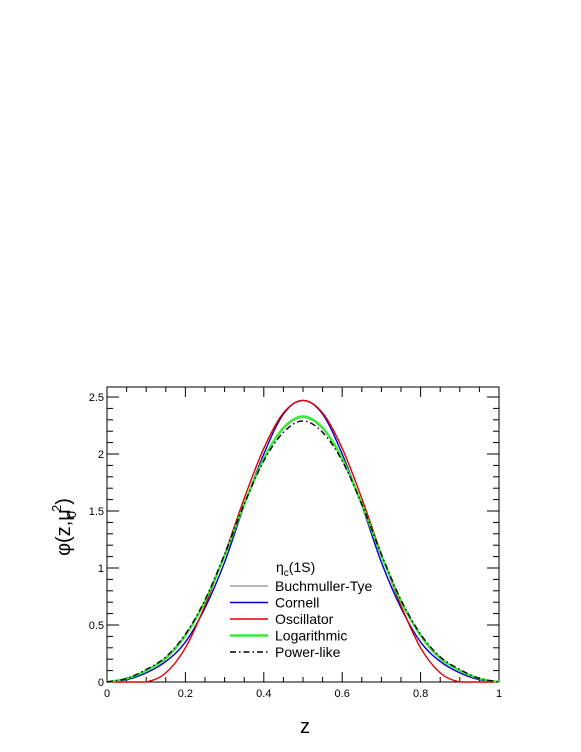 Image resolution: width=581 pixels, height=752 pixels. What do you see at coordinates (263, 694) in the screenshot?
I see `x-tick-label: 0.4` at bounding box center [263, 694].